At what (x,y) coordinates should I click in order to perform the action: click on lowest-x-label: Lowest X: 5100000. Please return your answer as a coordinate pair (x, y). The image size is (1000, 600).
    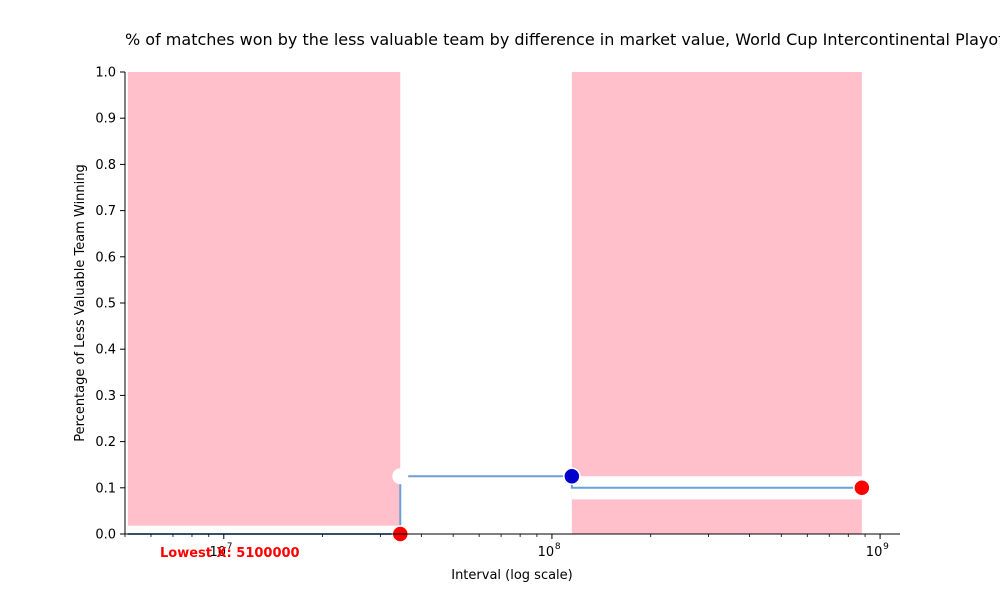
    Looking at the image, I should click on (230, 553).